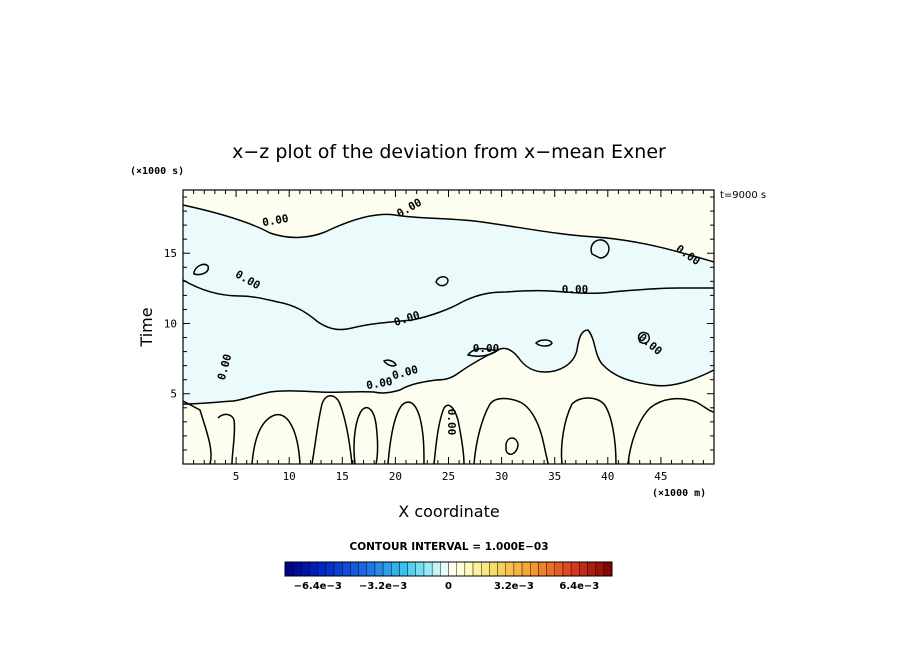 This screenshot has height=654, width=904. I want to click on x-axis-label: X coordinate, so click(448, 511).